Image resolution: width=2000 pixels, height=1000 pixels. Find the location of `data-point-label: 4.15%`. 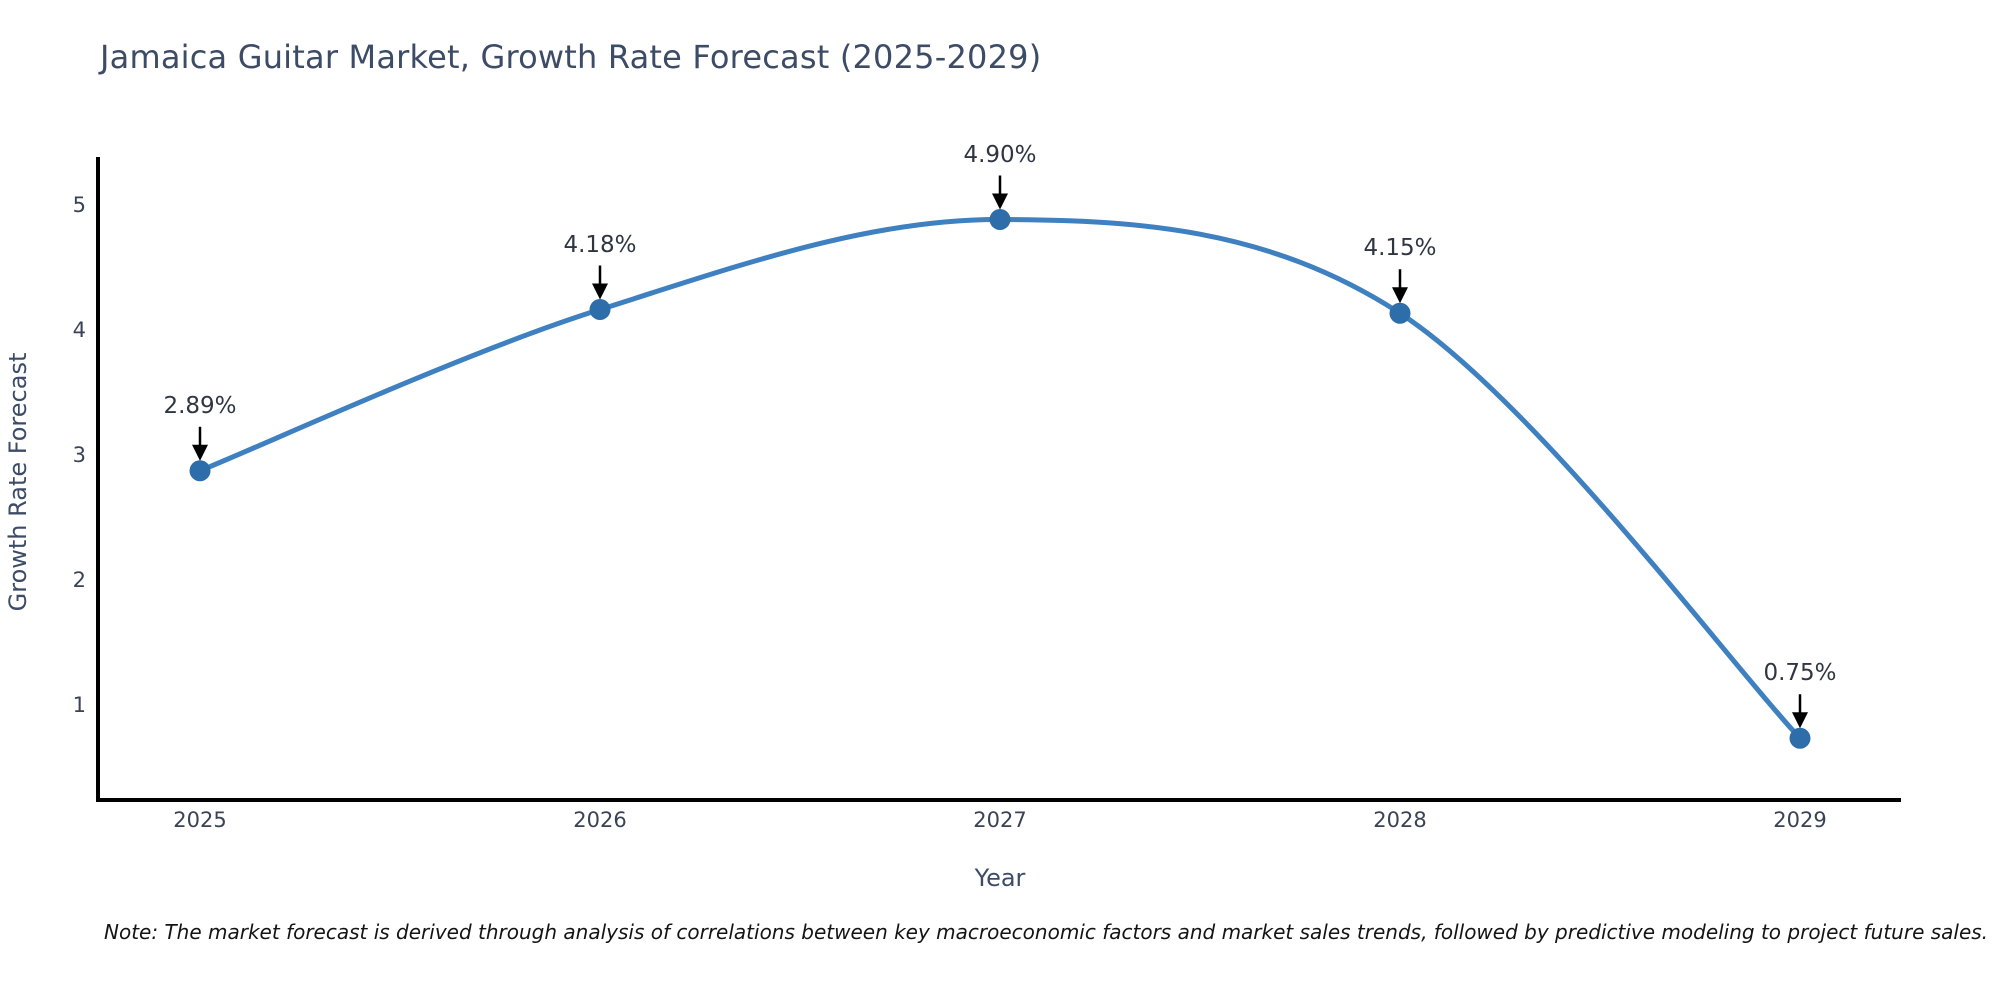

data-point-label: 4.15% is located at coordinates (1400, 248).